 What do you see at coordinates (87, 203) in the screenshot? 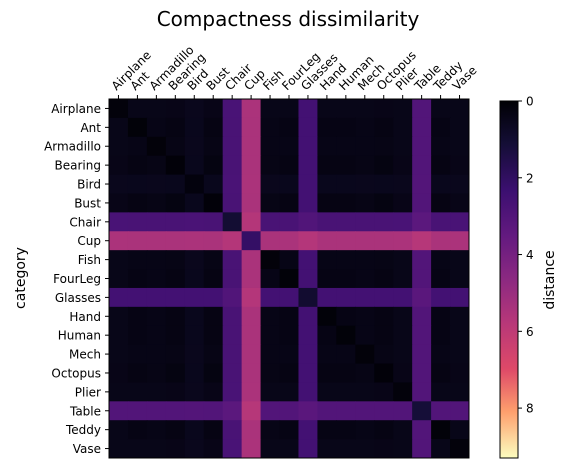
I see `y-tick-label: Bust` at bounding box center [87, 203].